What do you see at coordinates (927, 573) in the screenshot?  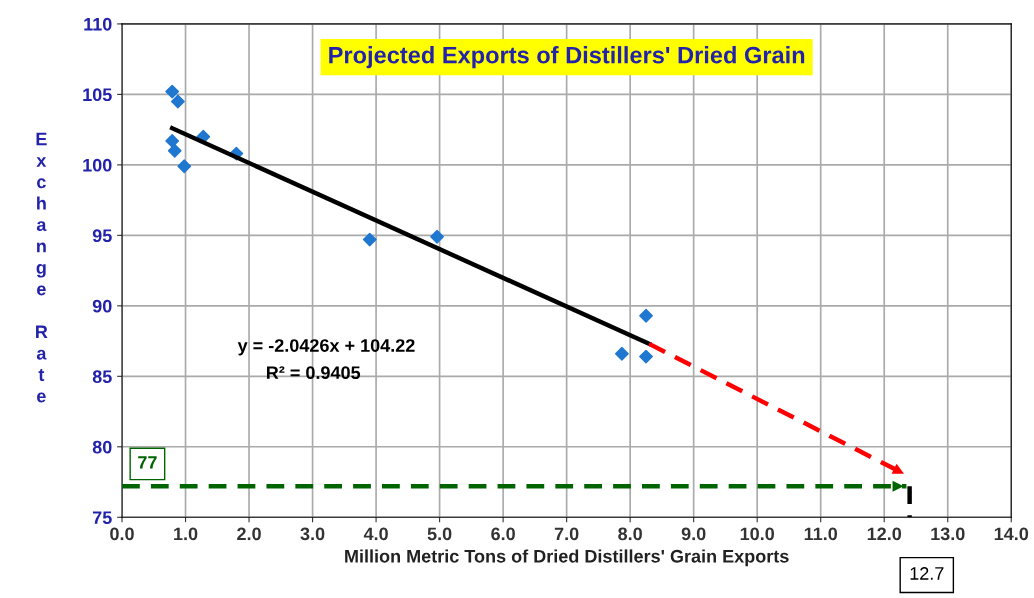 I see `text: 12.7` at bounding box center [927, 573].